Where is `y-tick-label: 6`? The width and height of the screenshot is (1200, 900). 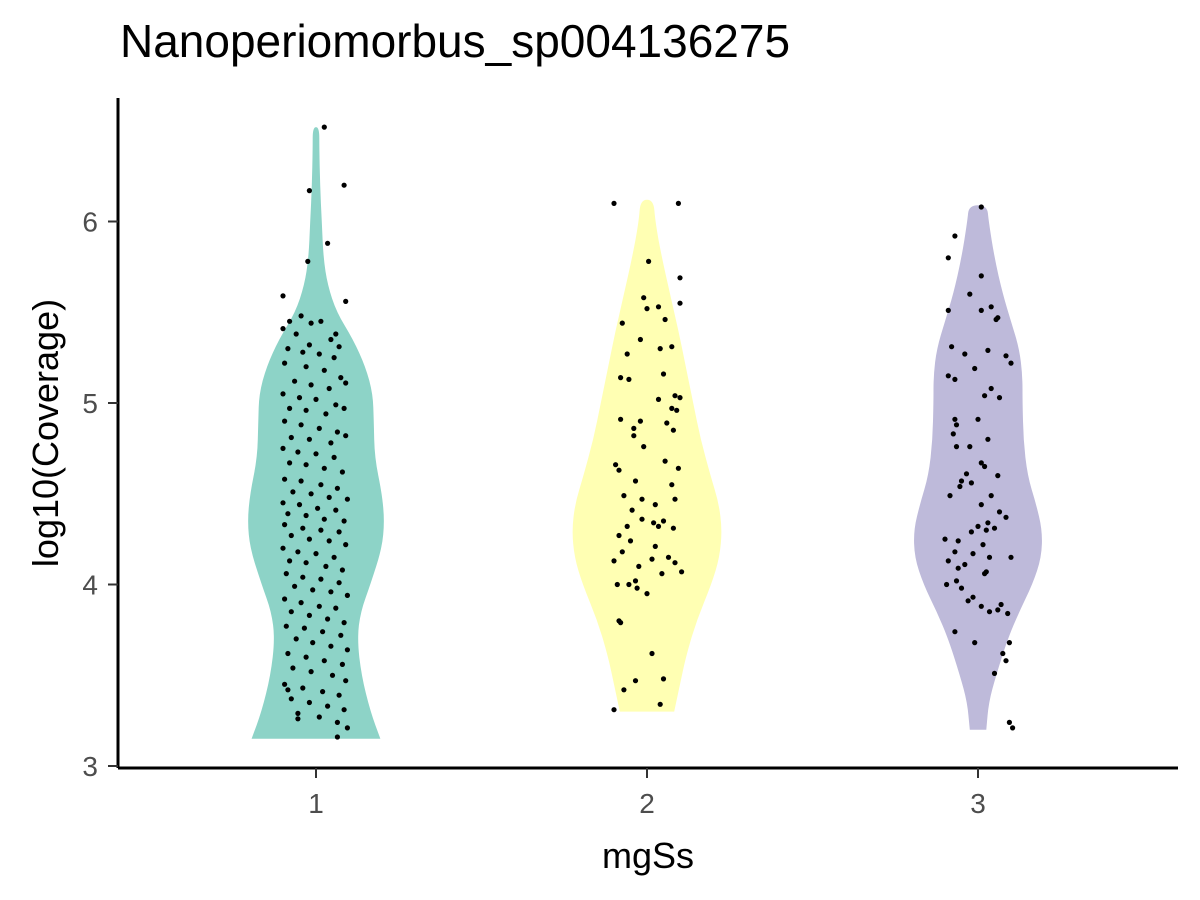 y-tick-label: 6 is located at coordinates (90, 222).